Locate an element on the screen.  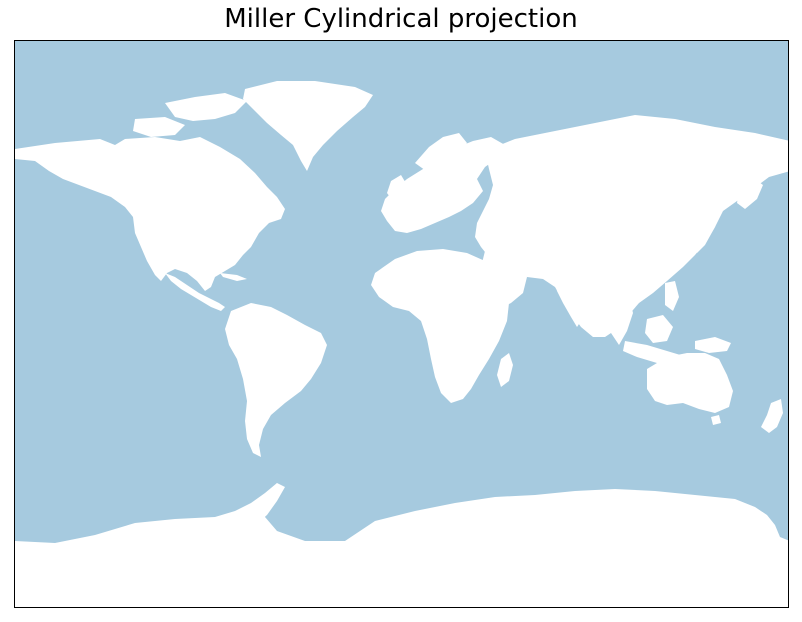
australia is located at coordinates (690, 383).